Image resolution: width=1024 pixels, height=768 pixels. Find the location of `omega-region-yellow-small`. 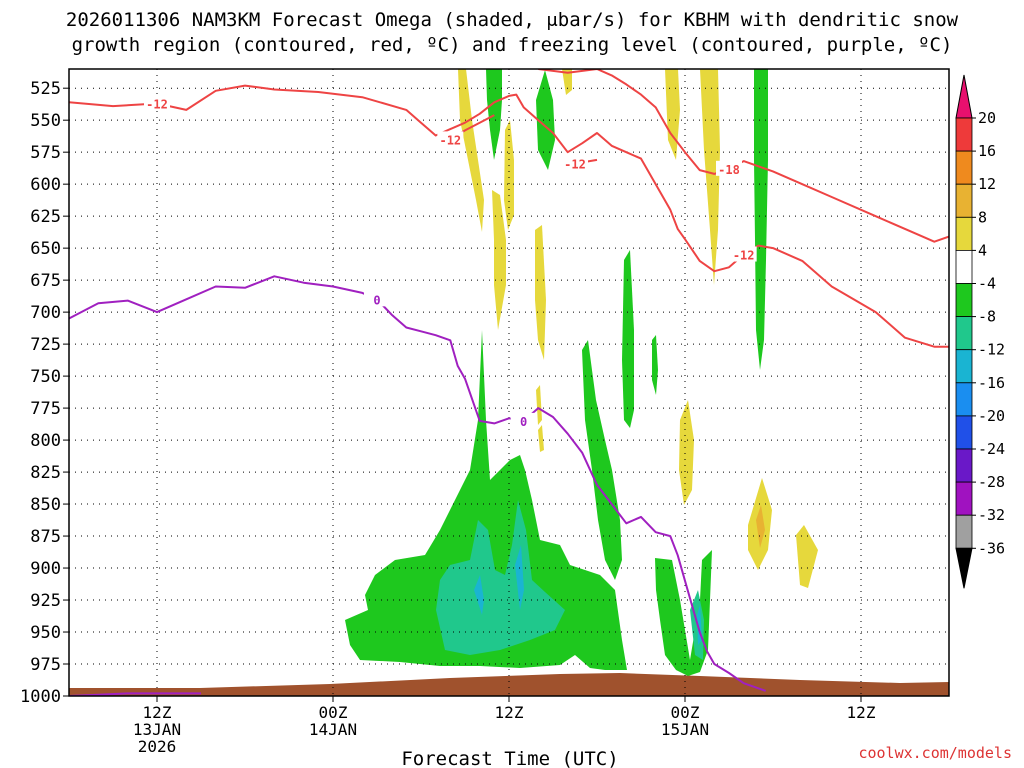

omega-region-yellow-small is located at coordinates (567, 82).